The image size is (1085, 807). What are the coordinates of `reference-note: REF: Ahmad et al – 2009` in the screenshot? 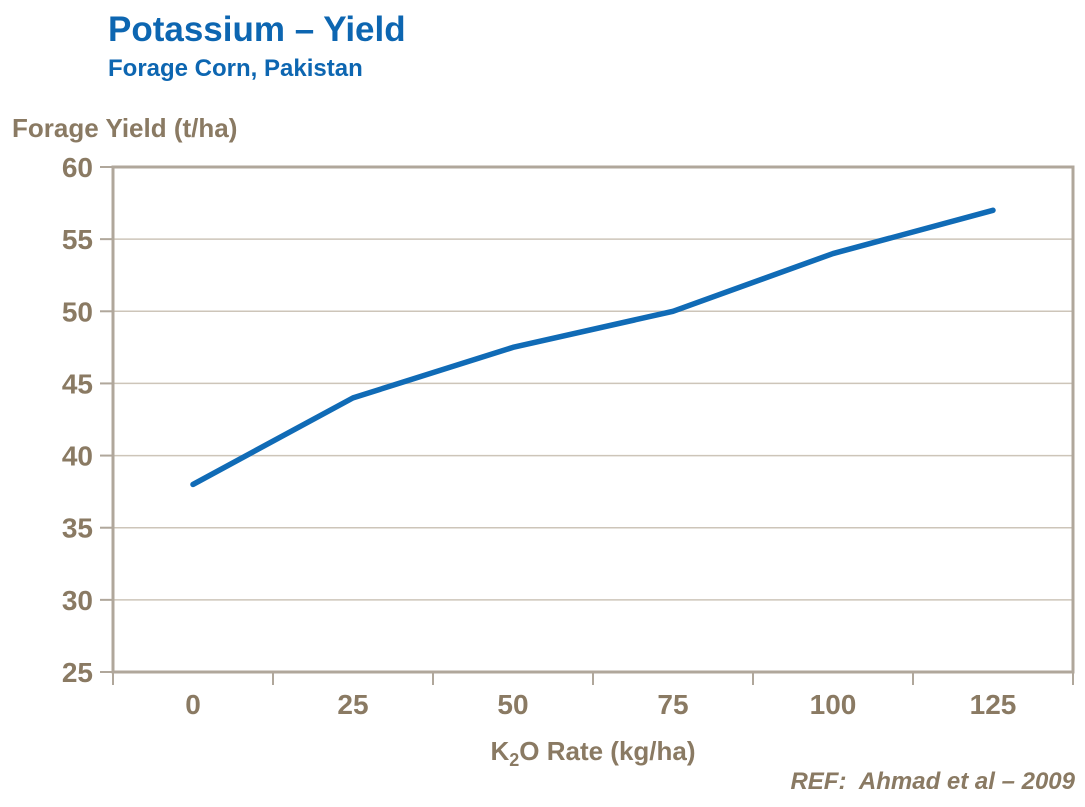 It's located at (932, 781).